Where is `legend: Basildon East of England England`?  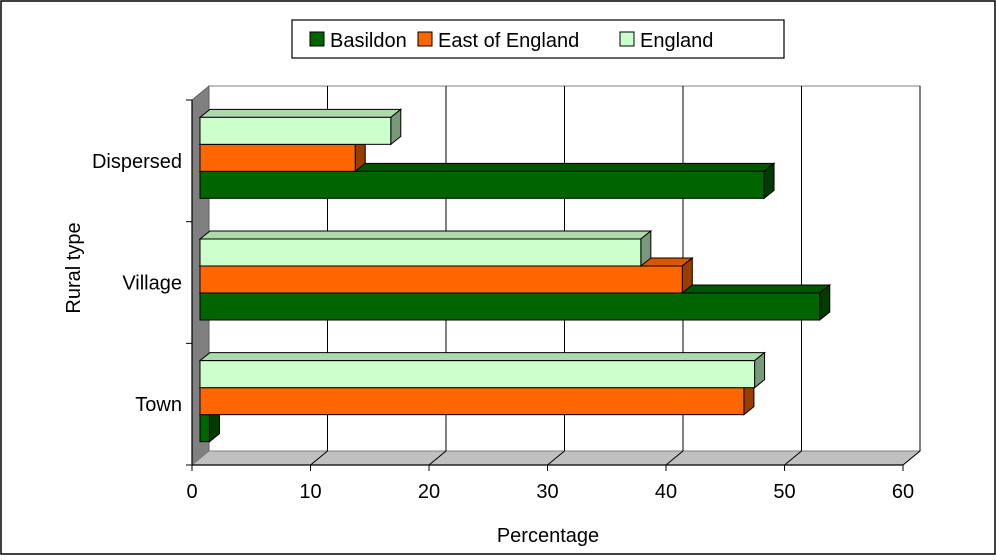
legend: Basildon East of England England is located at coordinates (538, 39).